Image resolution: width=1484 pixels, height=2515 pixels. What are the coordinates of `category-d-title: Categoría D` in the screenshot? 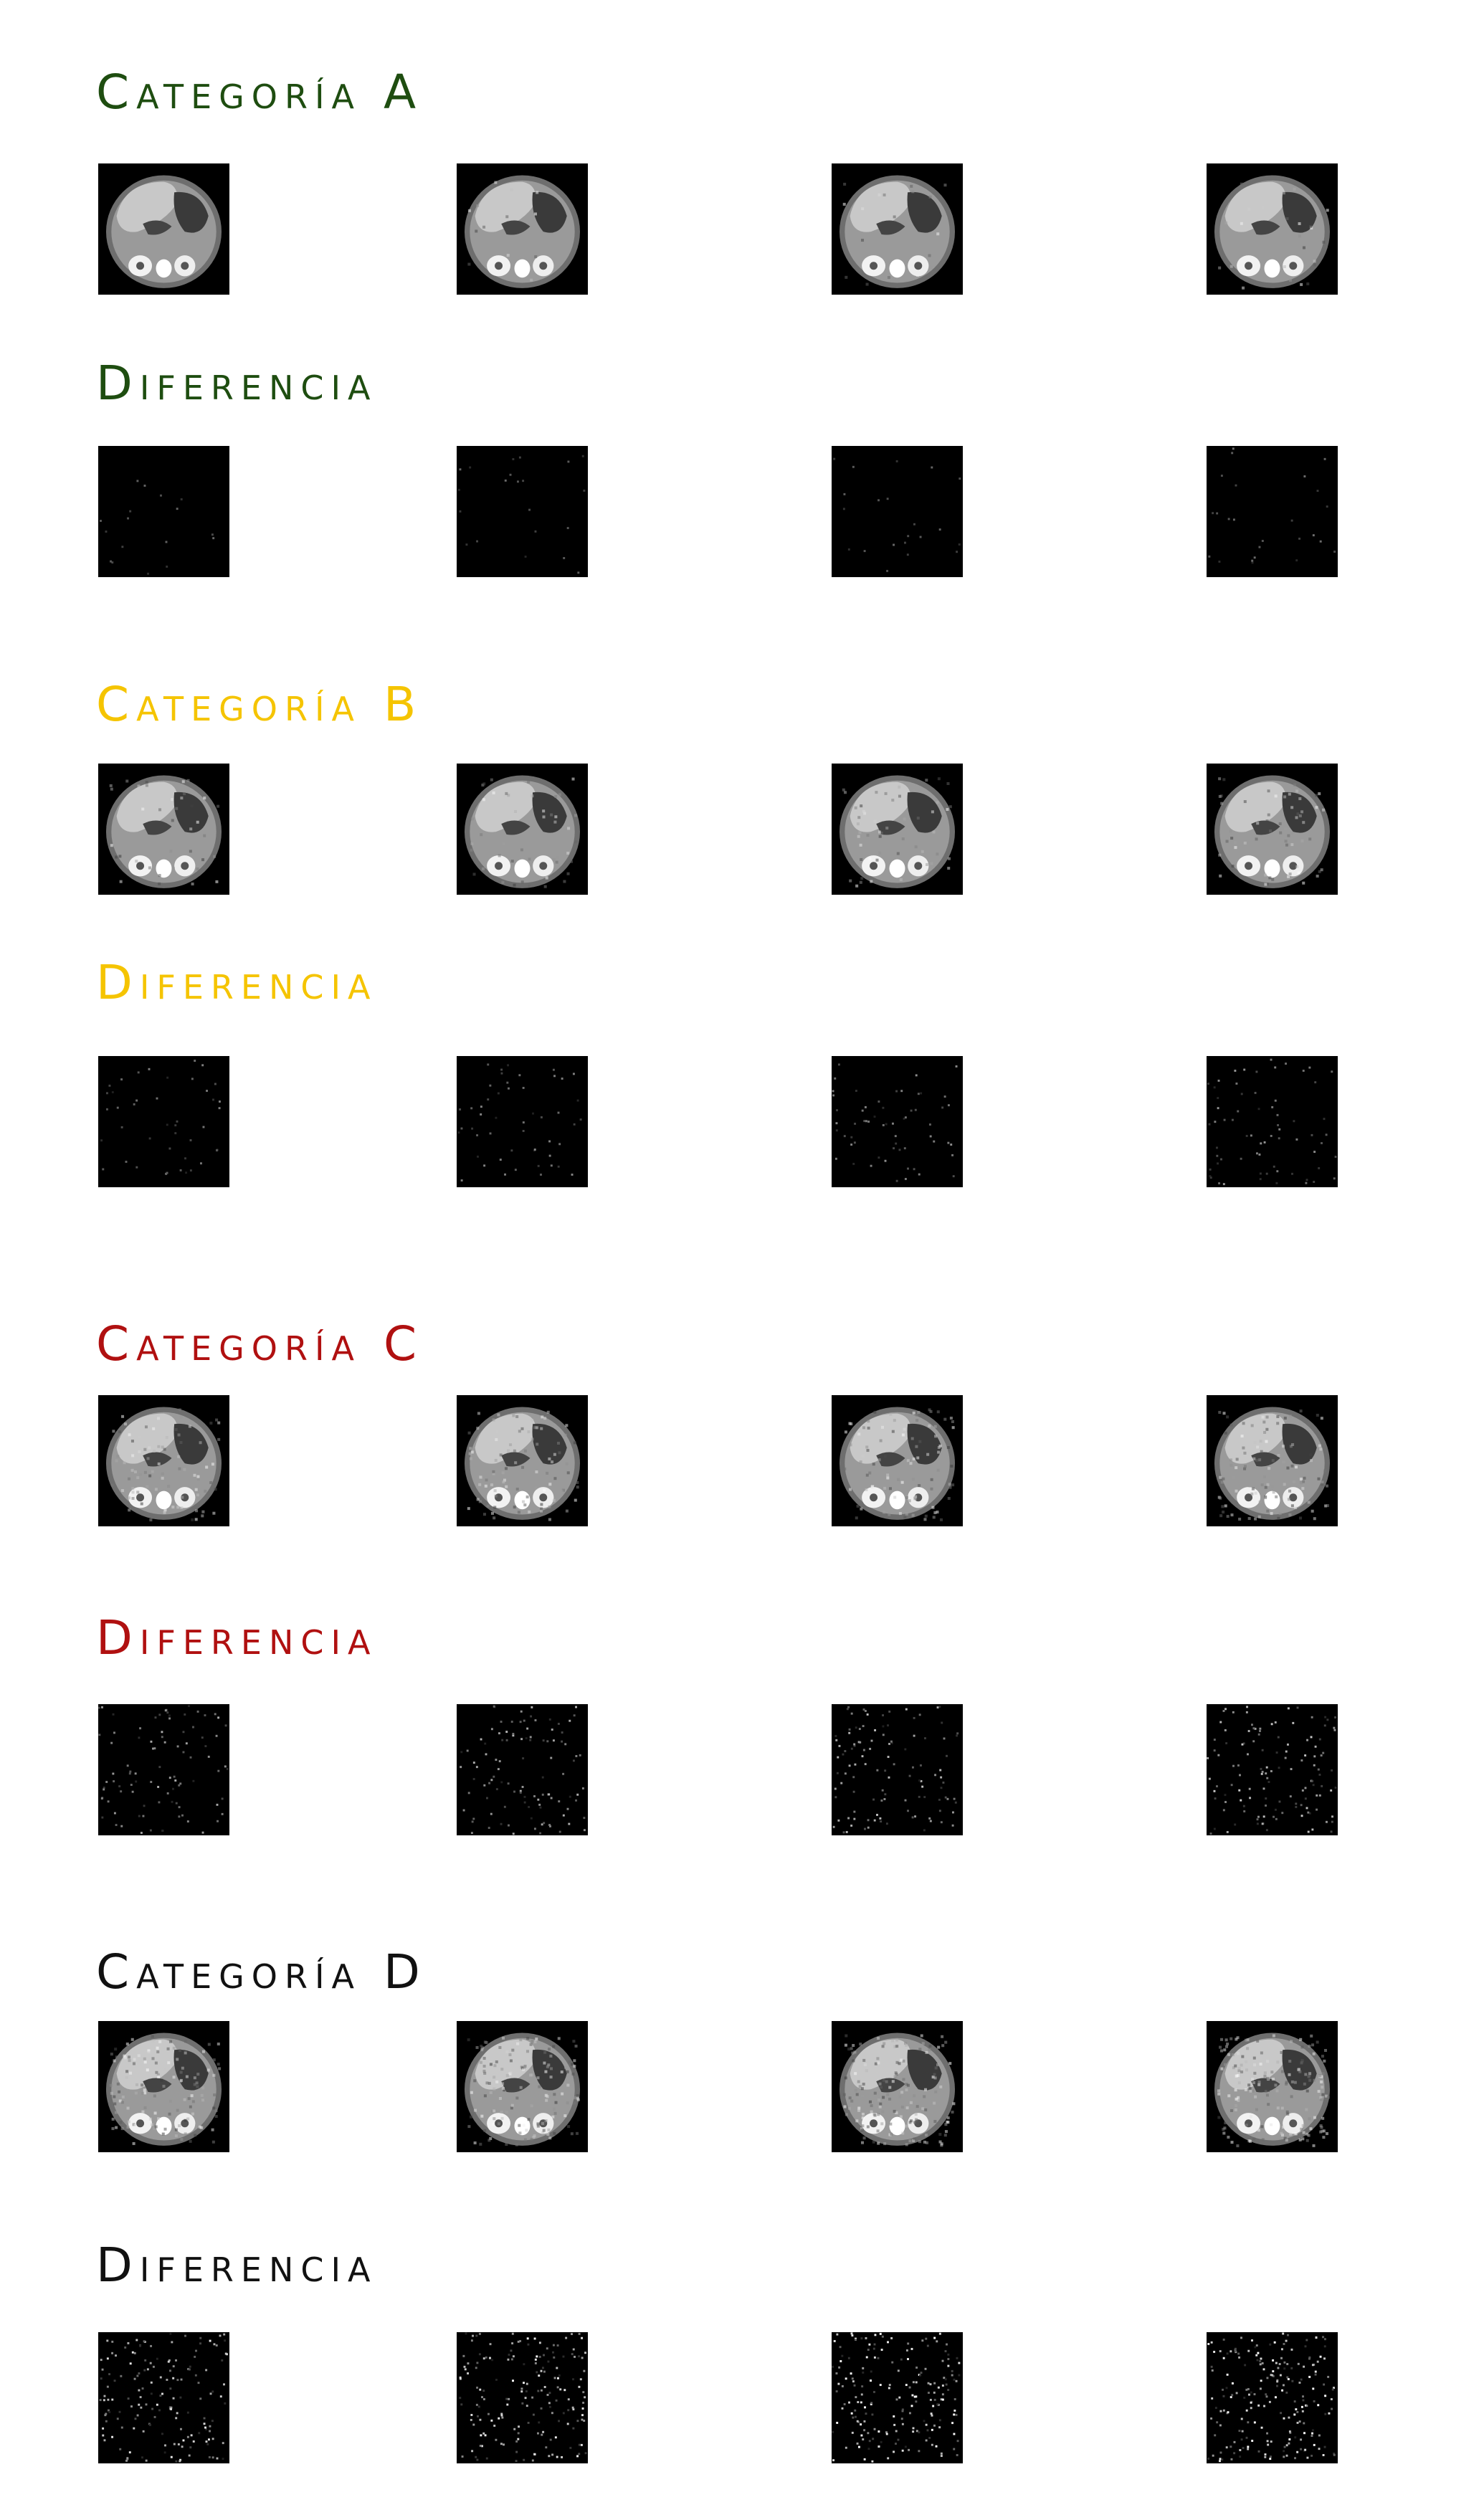 It's located at (262, 1972).